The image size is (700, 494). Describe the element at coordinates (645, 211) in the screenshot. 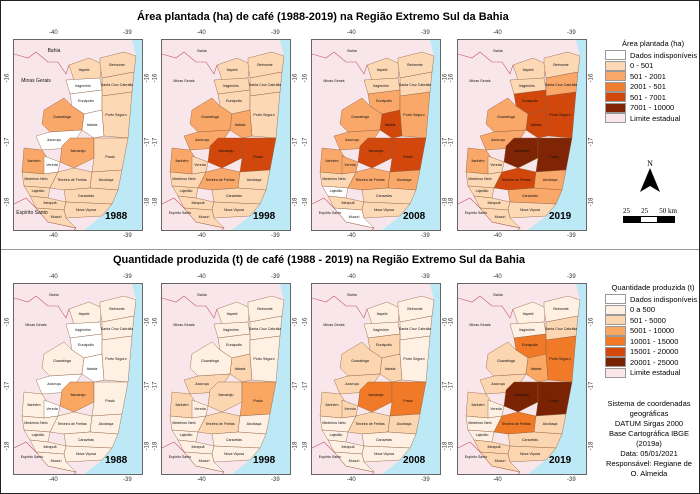

I see `scale-label-2: 25` at that location.